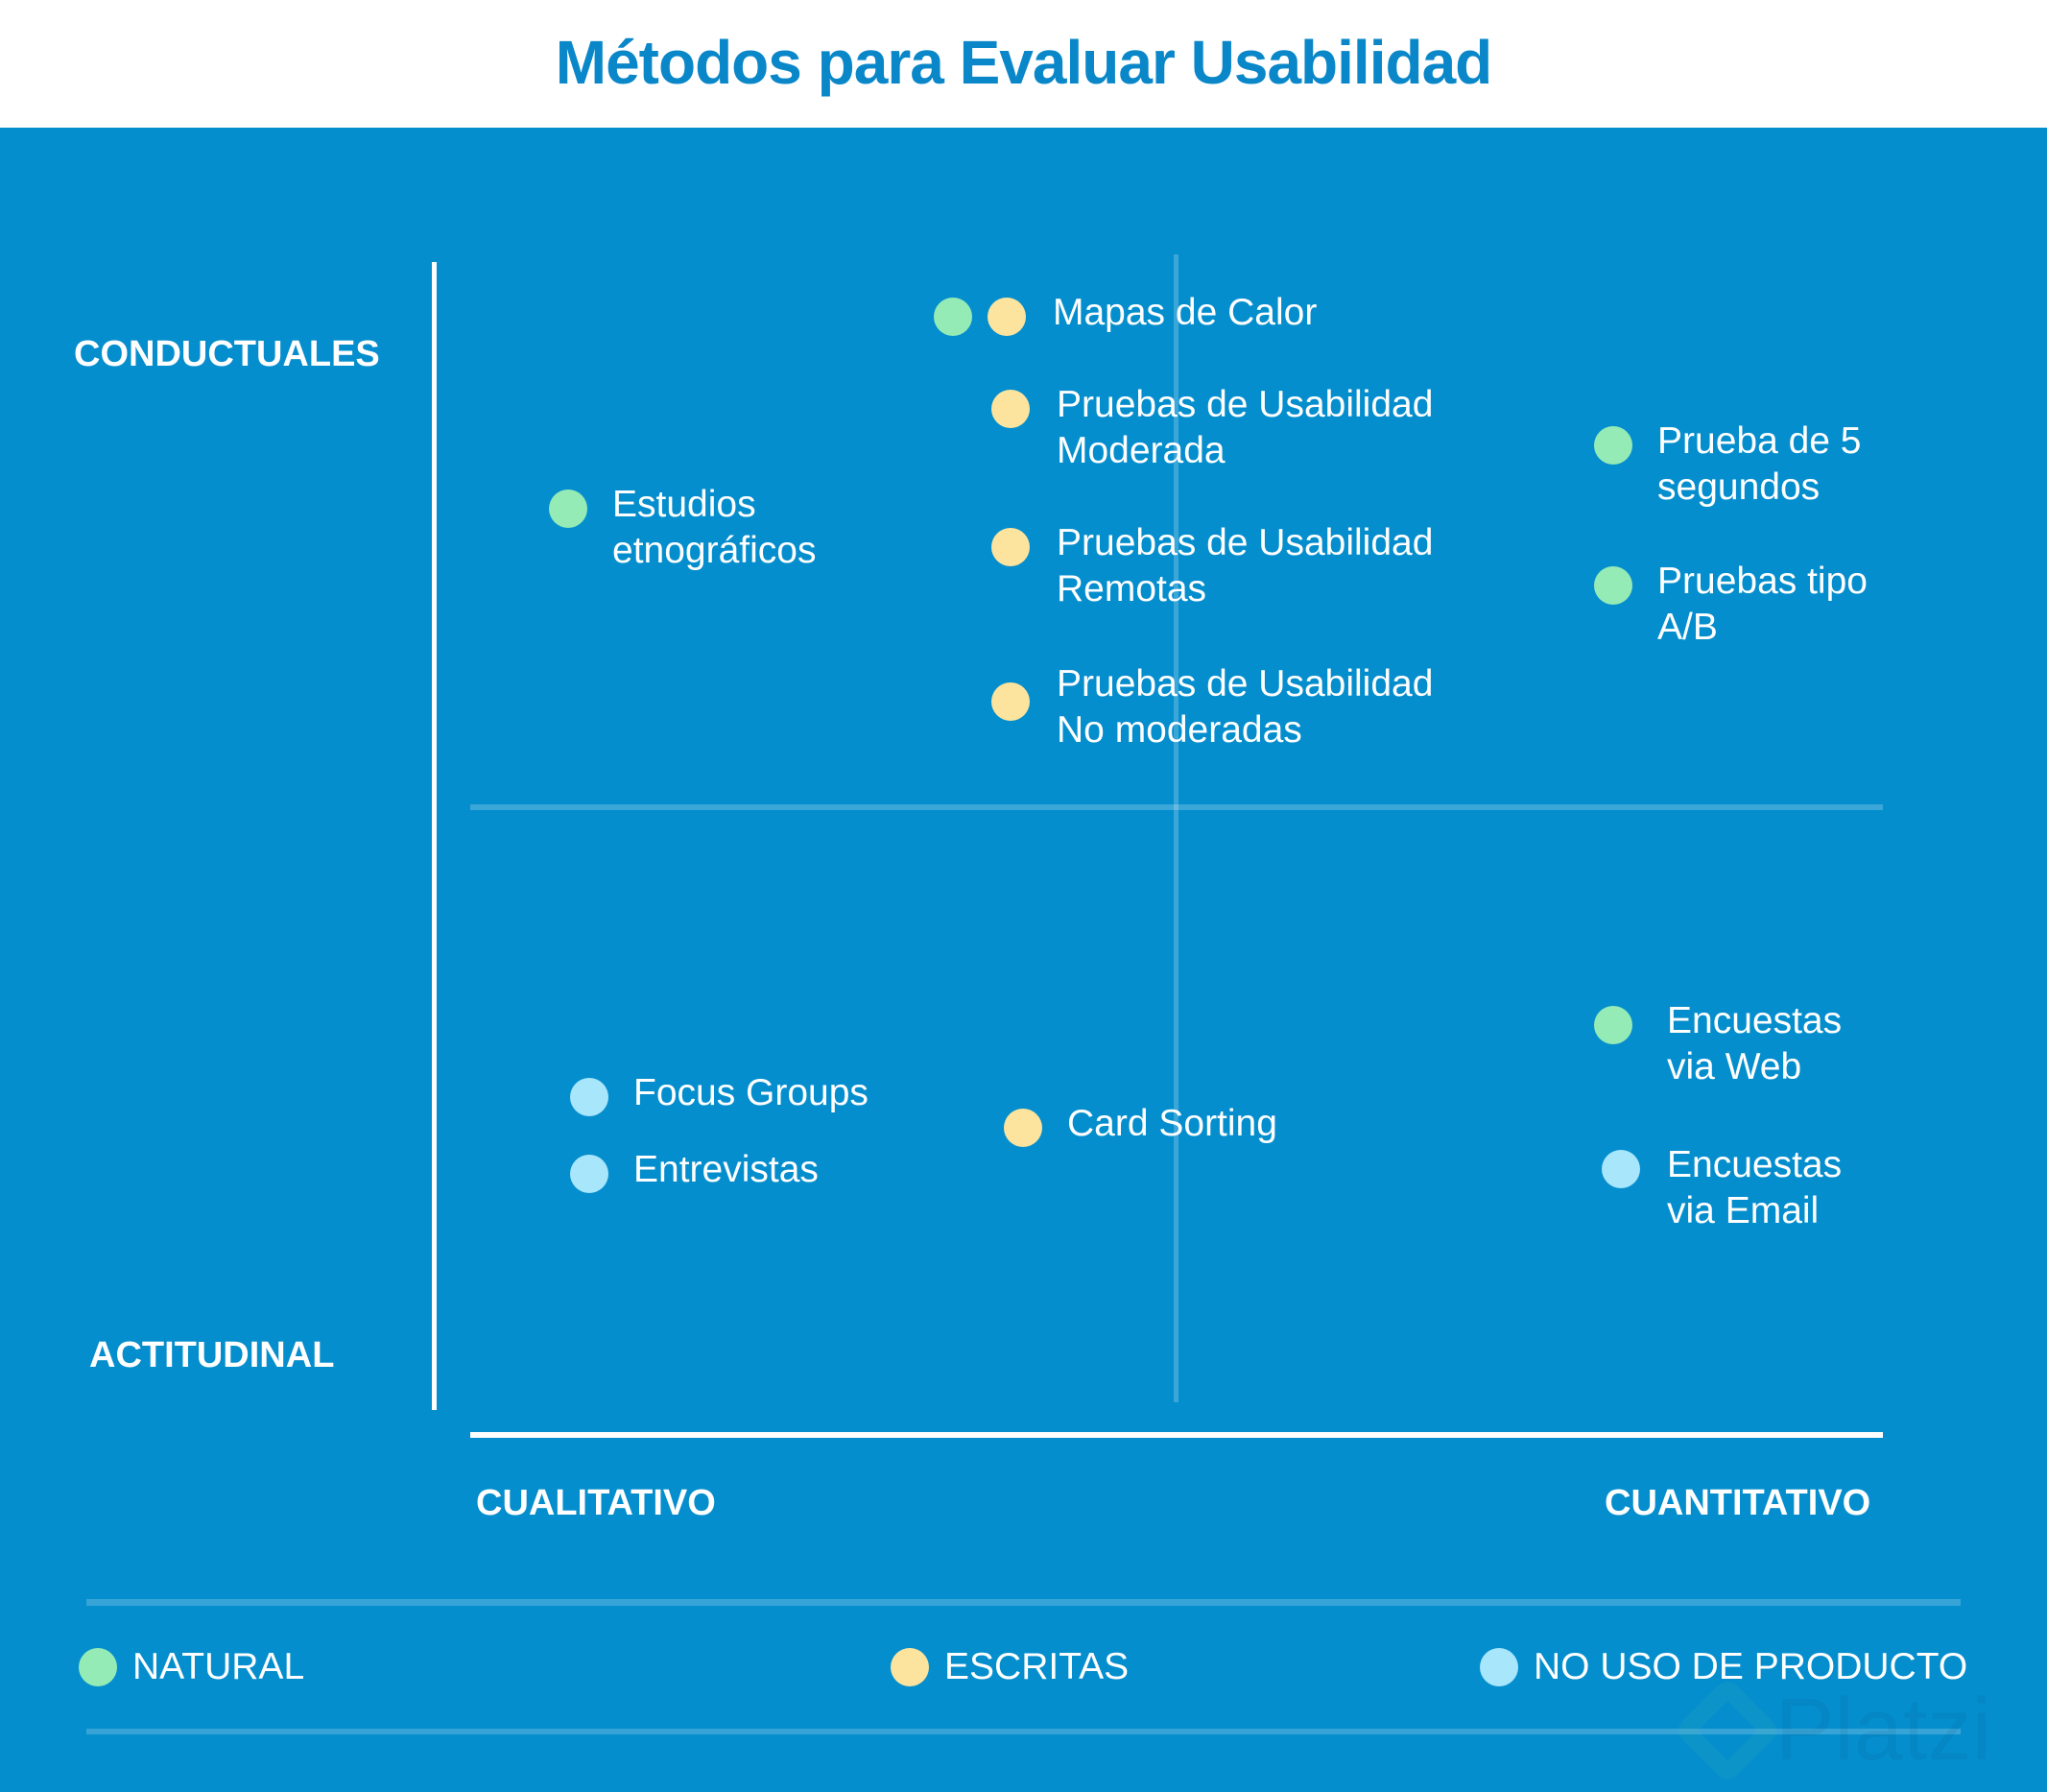 The image size is (2047, 1792). I want to click on method-pruebas-tipo-ab: Pruebas tipo A/B, so click(1731, 605).